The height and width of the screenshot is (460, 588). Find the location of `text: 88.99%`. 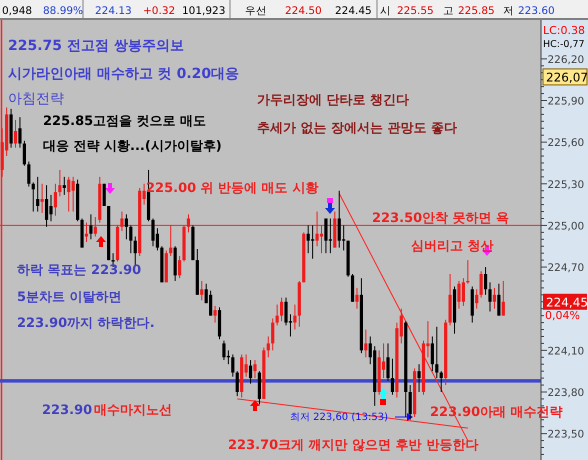

text: 88.99% is located at coordinates (63, 11).